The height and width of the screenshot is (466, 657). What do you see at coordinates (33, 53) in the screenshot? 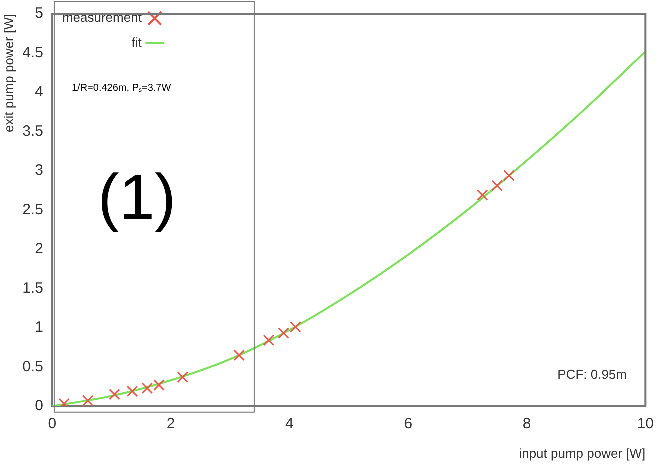
I see `y-tick-label: 4.5` at bounding box center [33, 53].